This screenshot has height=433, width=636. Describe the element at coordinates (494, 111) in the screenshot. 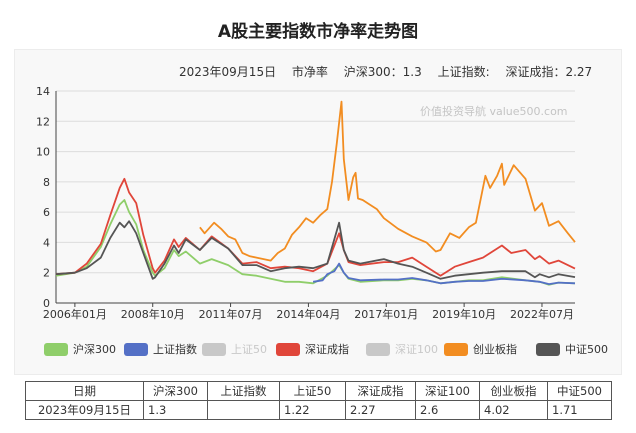

I see `watermark: 价值投资导航 value500.com` at that location.